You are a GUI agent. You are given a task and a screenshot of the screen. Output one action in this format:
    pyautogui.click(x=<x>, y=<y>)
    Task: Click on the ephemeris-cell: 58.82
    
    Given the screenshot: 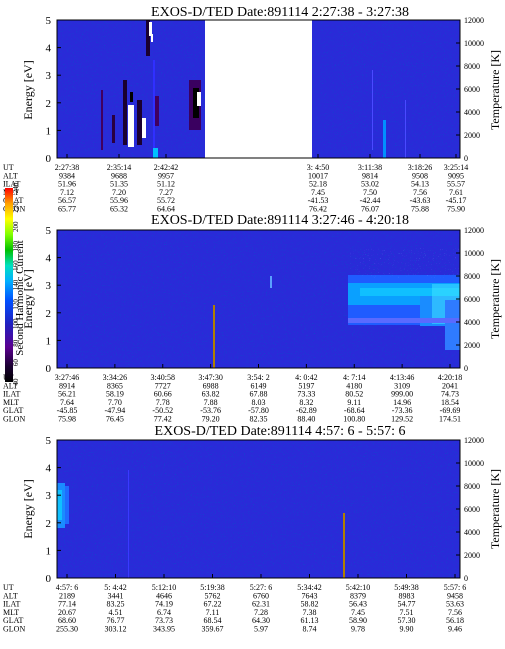 What is the action you would take?
    pyautogui.click(x=310, y=604)
    